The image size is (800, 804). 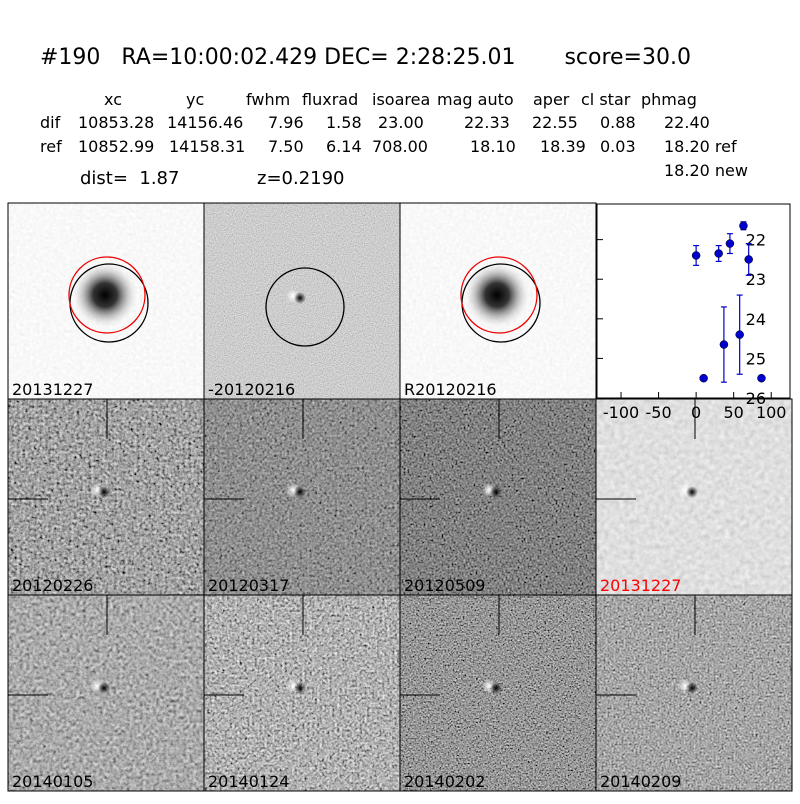 I want to click on table-cell: 10853.28, so click(x=116, y=122).